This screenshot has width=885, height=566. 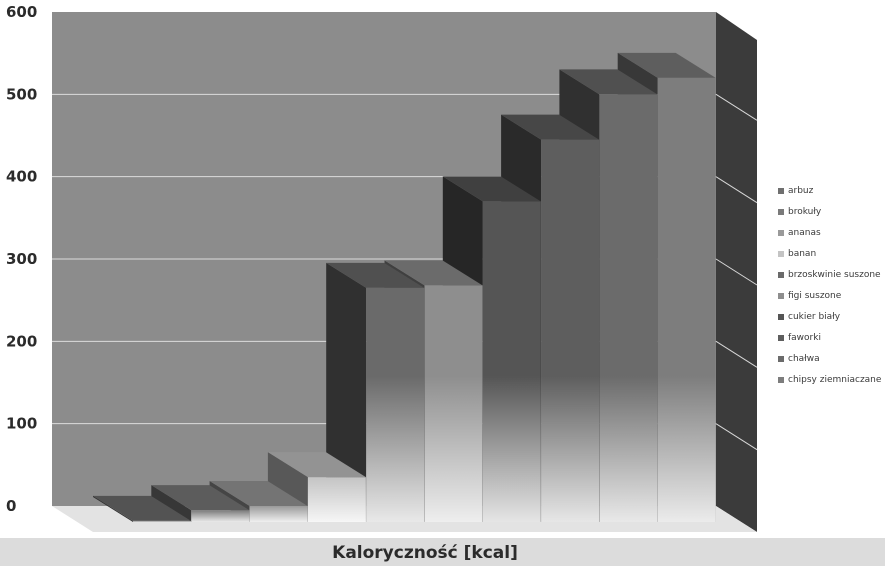 What do you see at coordinates (21, 12) in the screenshot?
I see `y-tick-label: 600` at bounding box center [21, 12].